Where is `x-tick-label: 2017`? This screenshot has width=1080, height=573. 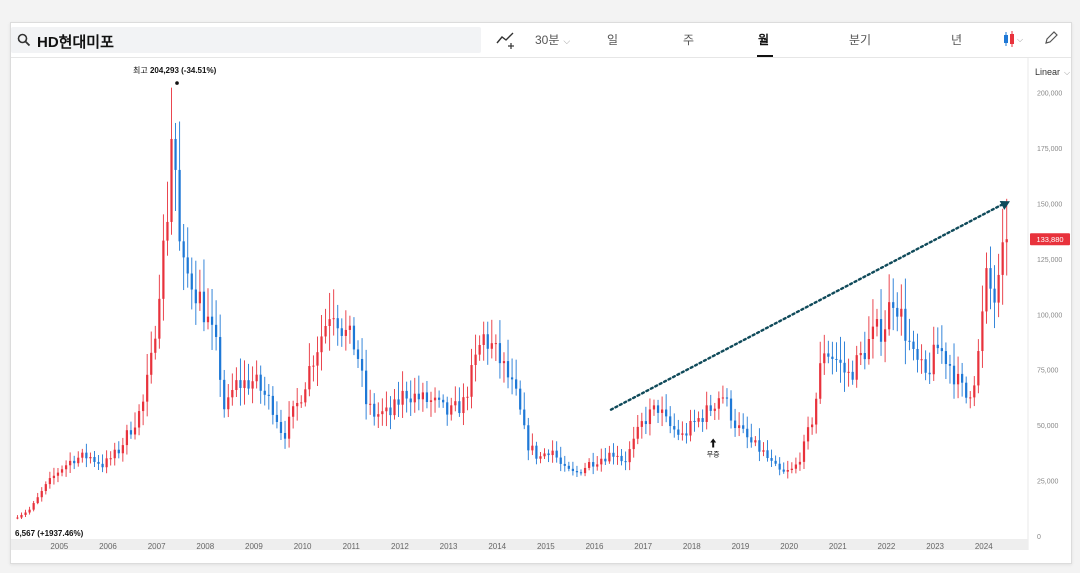 x-tick-label: 2017 is located at coordinates (643, 546).